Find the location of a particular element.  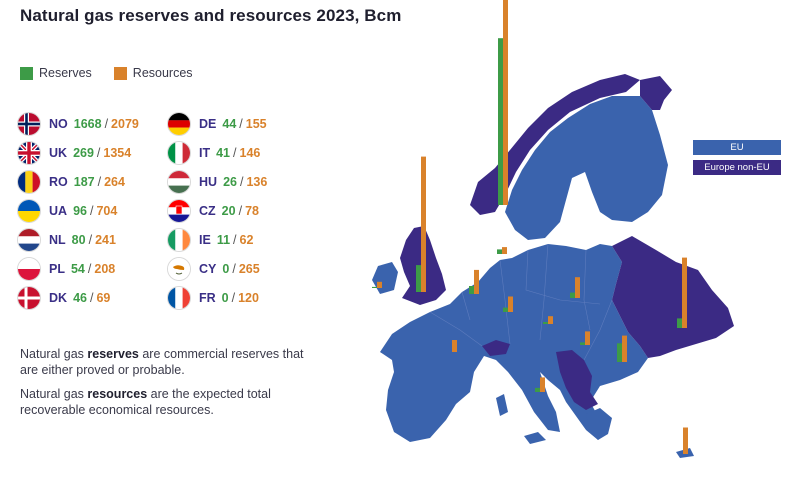

resources-value: 264 is located at coordinates (114, 182).